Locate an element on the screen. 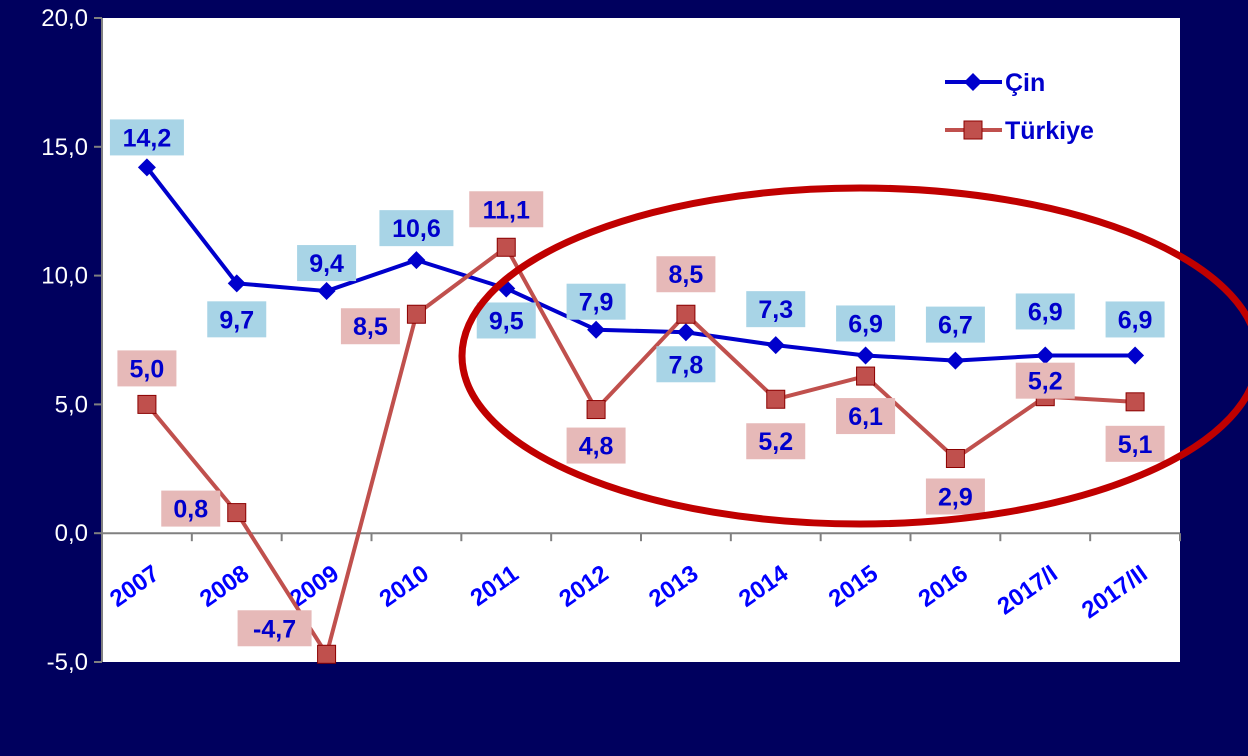 The height and width of the screenshot is (756, 1248). data-label: 4,8 is located at coordinates (596, 447).